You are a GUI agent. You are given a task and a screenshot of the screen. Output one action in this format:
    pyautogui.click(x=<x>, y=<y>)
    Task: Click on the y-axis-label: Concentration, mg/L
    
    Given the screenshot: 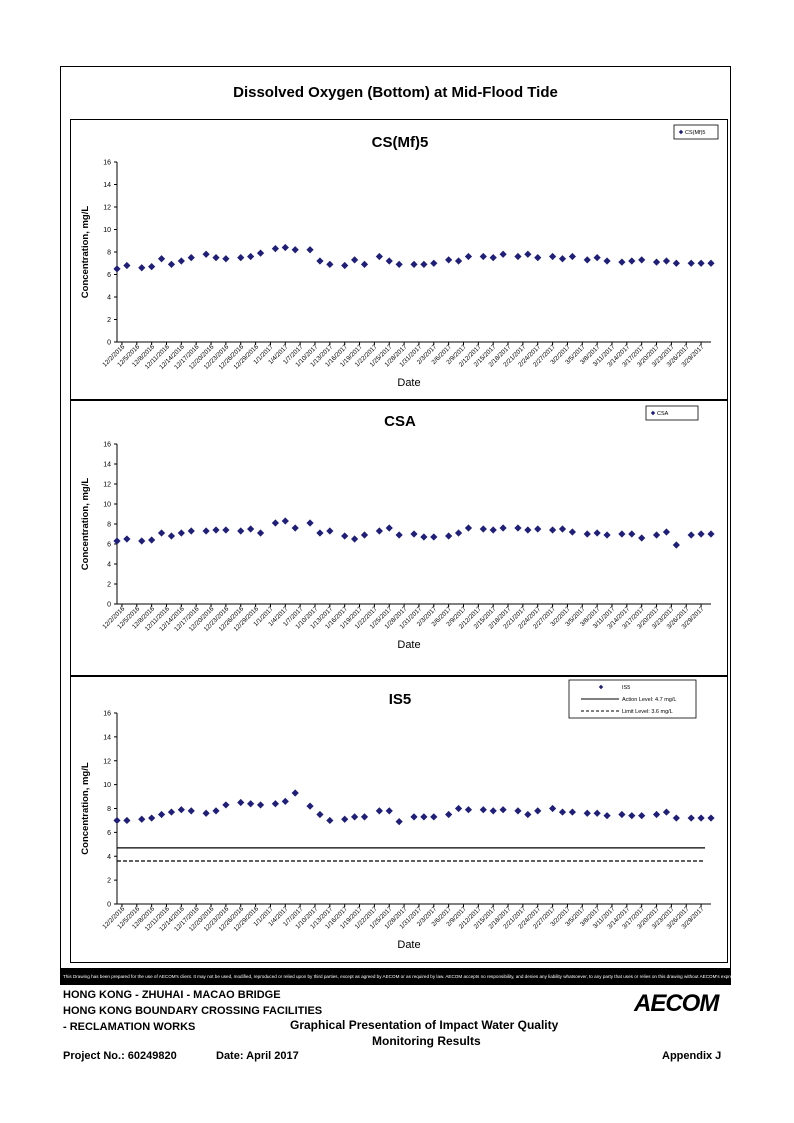 What is the action you would take?
    pyautogui.click(x=85, y=808)
    